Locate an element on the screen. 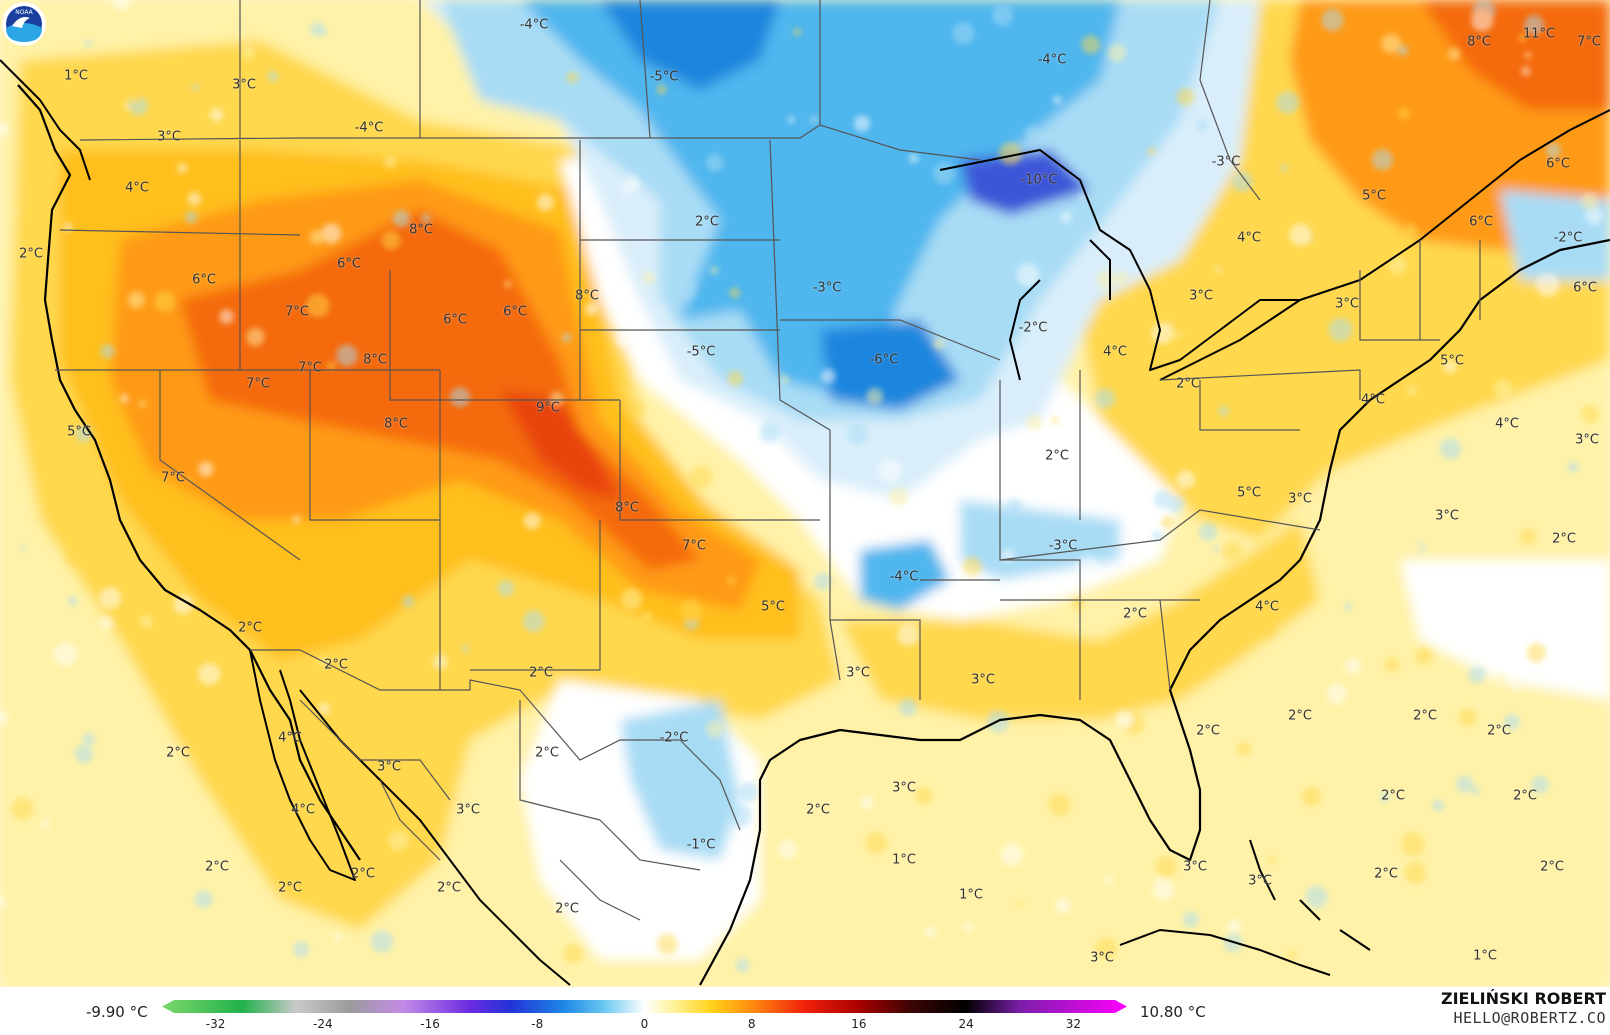 This screenshot has height=1035, width=1610. legend-tick-label: -24 is located at coordinates (323, 1024).